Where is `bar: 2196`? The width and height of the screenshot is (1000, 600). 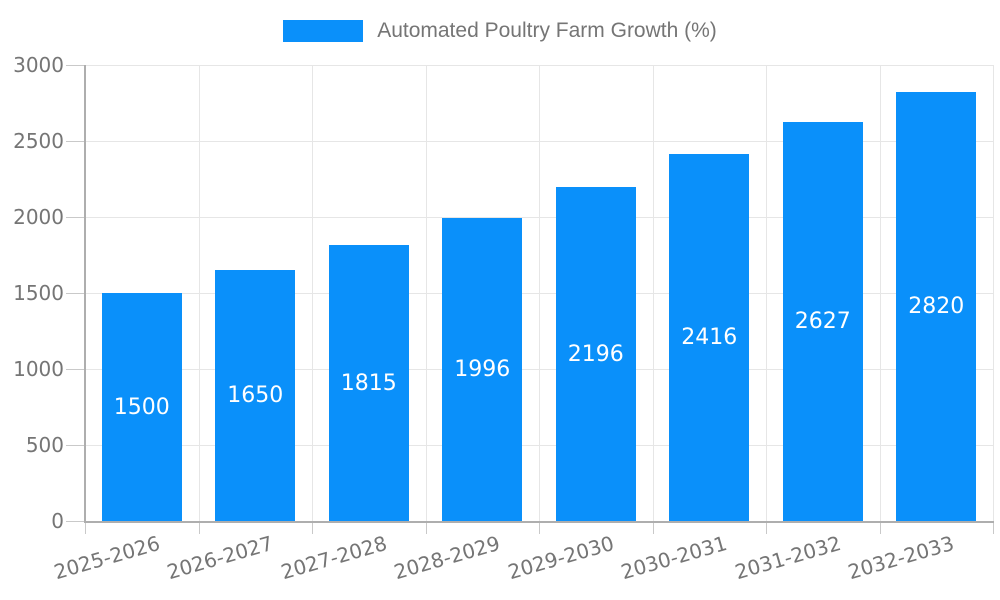
bar: 2196 is located at coordinates (595, 354).